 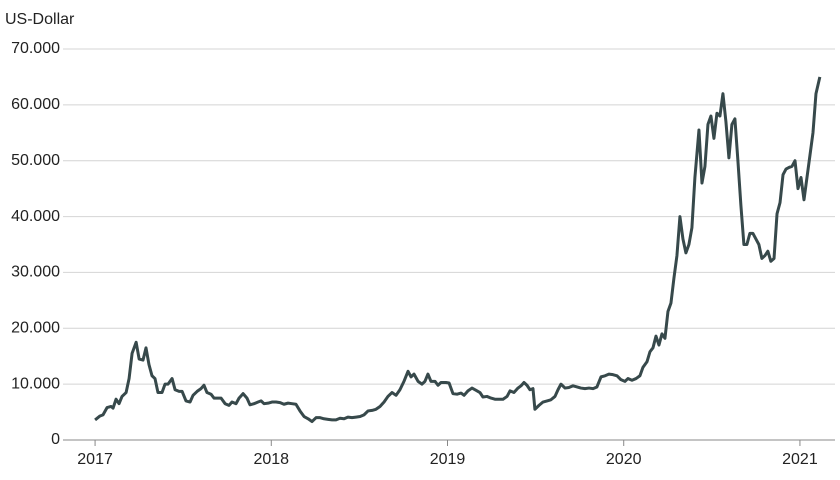 What do you see at coordinates (35, 104) in the screenshot?
I see `y-tick-label: 60.000` at bounding box center [35, 104].